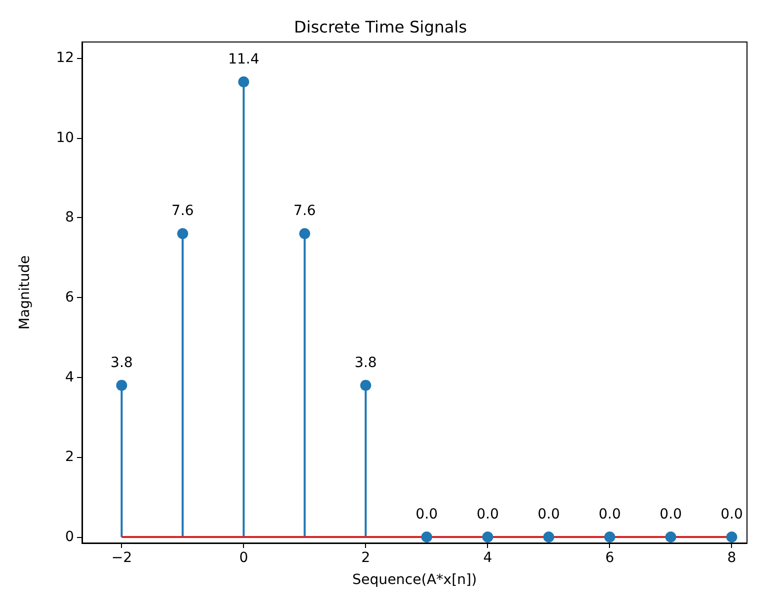 Image resolution: width=761 pixels, height=600 pixels. I want to click on y-tick-label: 8, so click(69, 218).